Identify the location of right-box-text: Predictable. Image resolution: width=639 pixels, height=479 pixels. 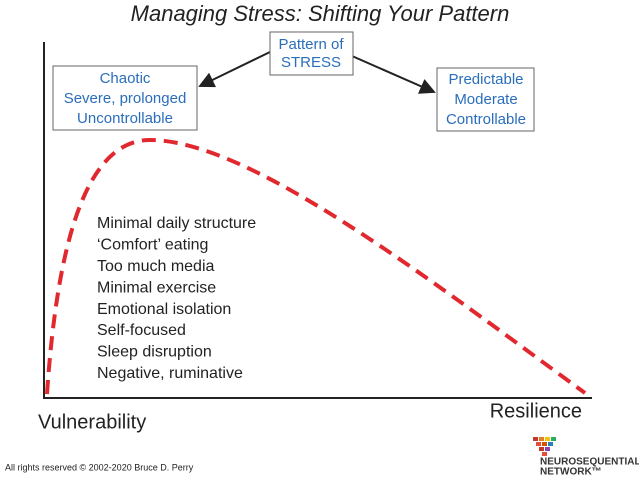
(485, 79).